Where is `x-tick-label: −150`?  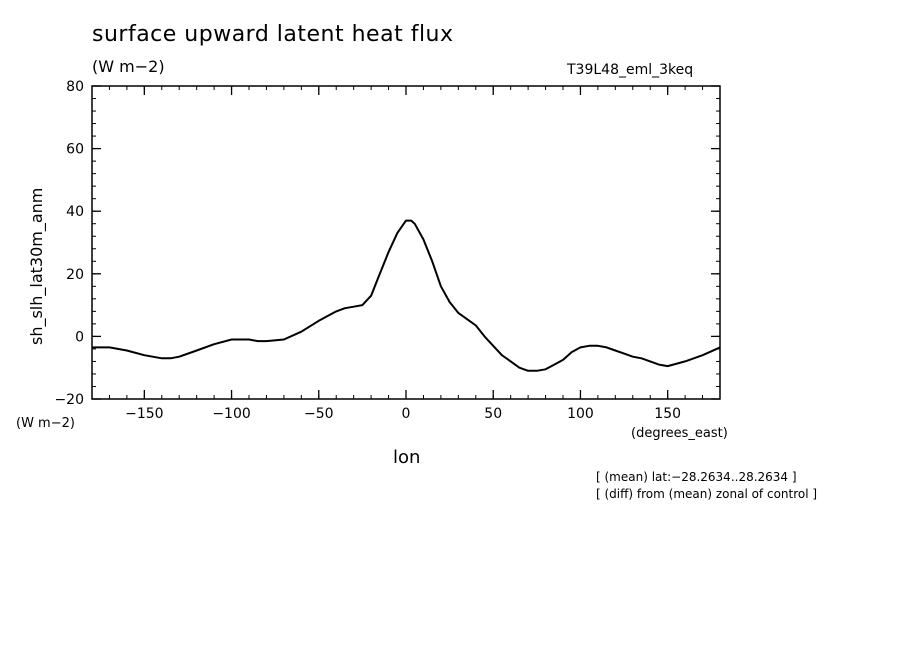 x-tick-label: −150 is located at coordinates (144, 414).